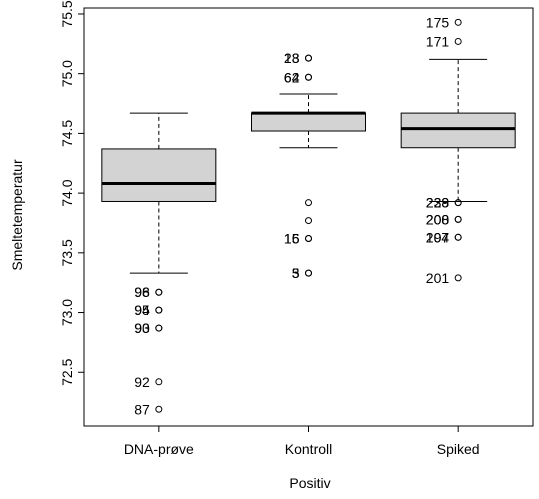 The width and height of the screenshot is (539, 499). What do you see at coordinates (309, 483) in the screenshot?
I see `x-axis-title: Positiv` at bounding box center [309, 483].